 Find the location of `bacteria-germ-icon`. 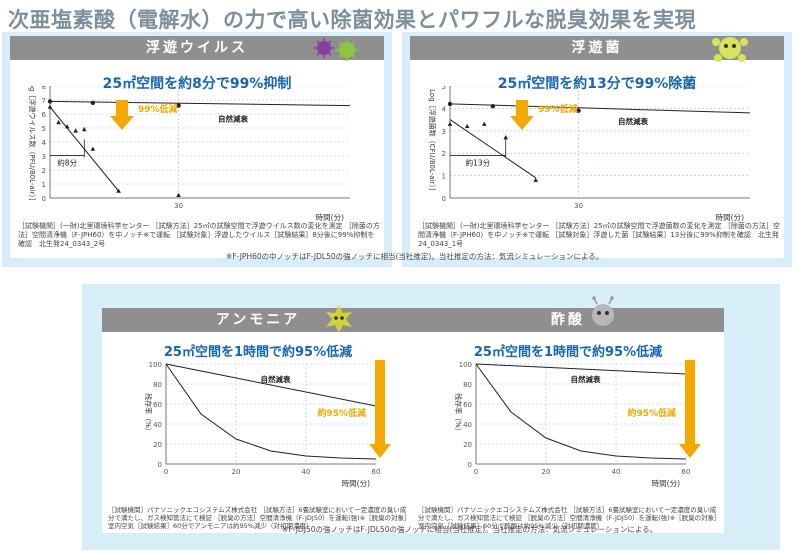

bacteria-germ-icon is located at coordinates (730, 49).